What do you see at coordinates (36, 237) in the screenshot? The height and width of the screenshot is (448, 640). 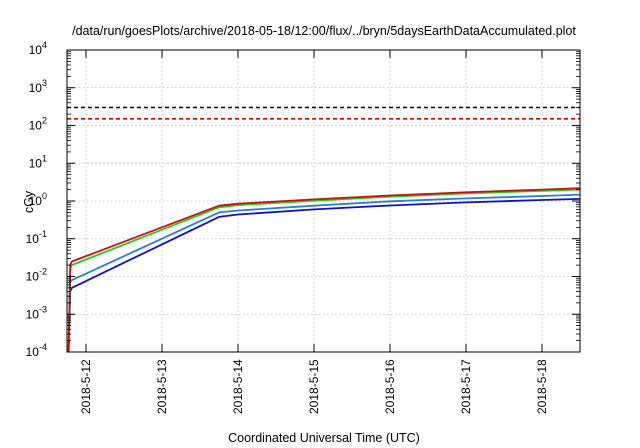 I see `y-tick-label: 10⁻¹` at bounding box center [36, 237].